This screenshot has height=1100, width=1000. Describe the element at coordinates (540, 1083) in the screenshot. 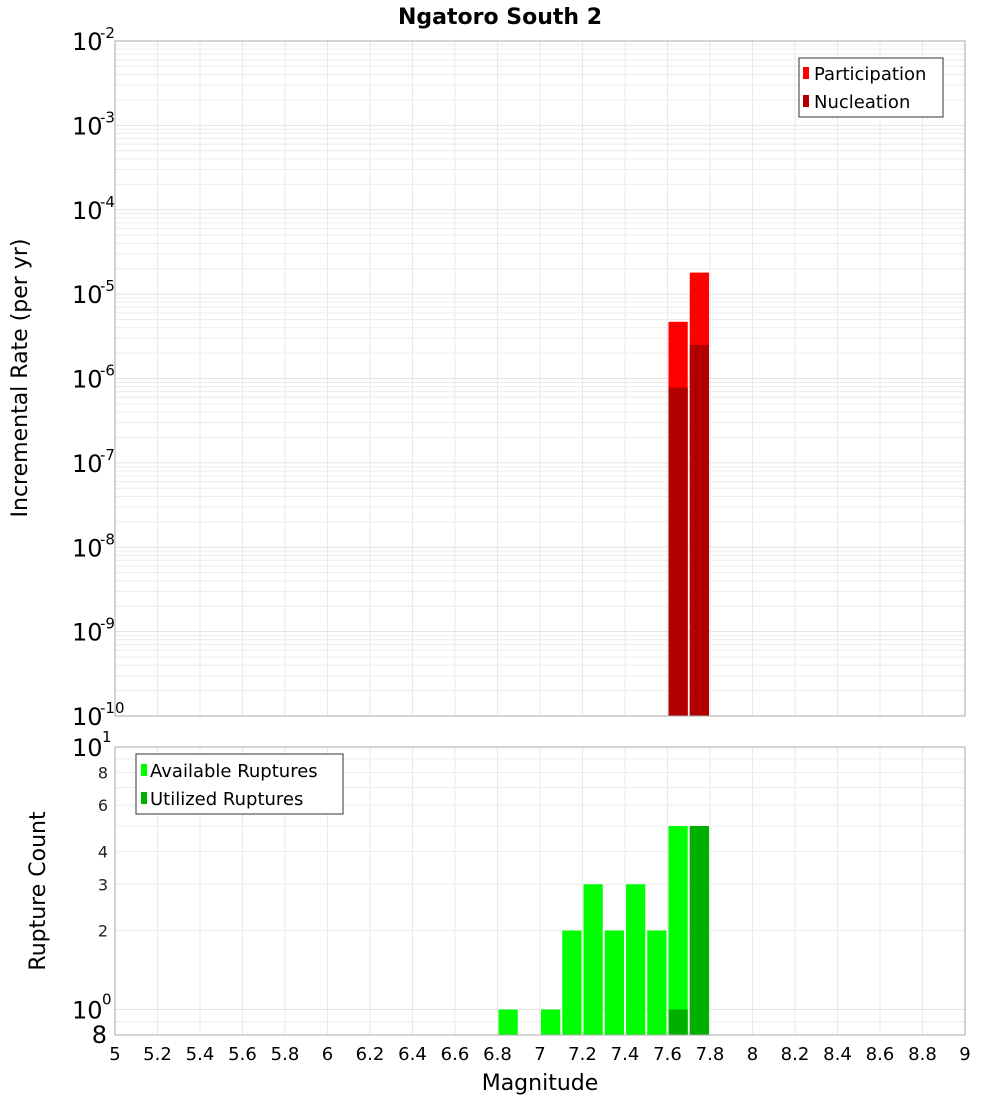

I see `x-axis-label: Magnitude` at that location.